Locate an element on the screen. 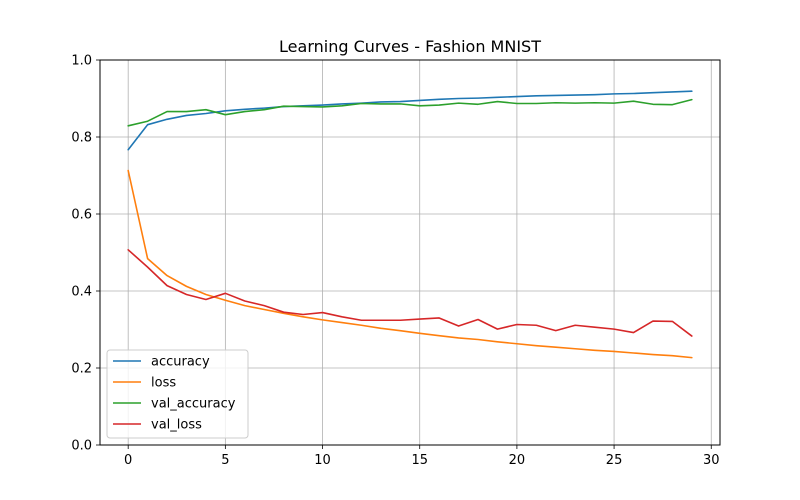 The image size is (800, 500). series-line-val-loss is located at coordinates (410, 293).